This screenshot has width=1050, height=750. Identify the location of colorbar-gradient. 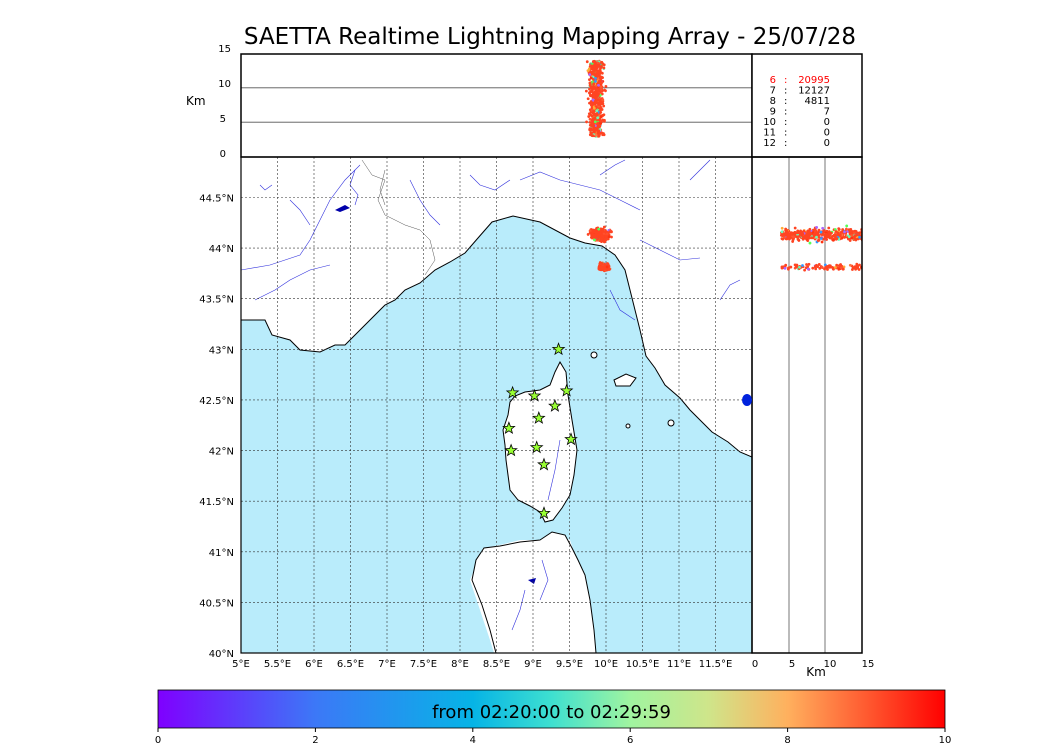
(551, 709).